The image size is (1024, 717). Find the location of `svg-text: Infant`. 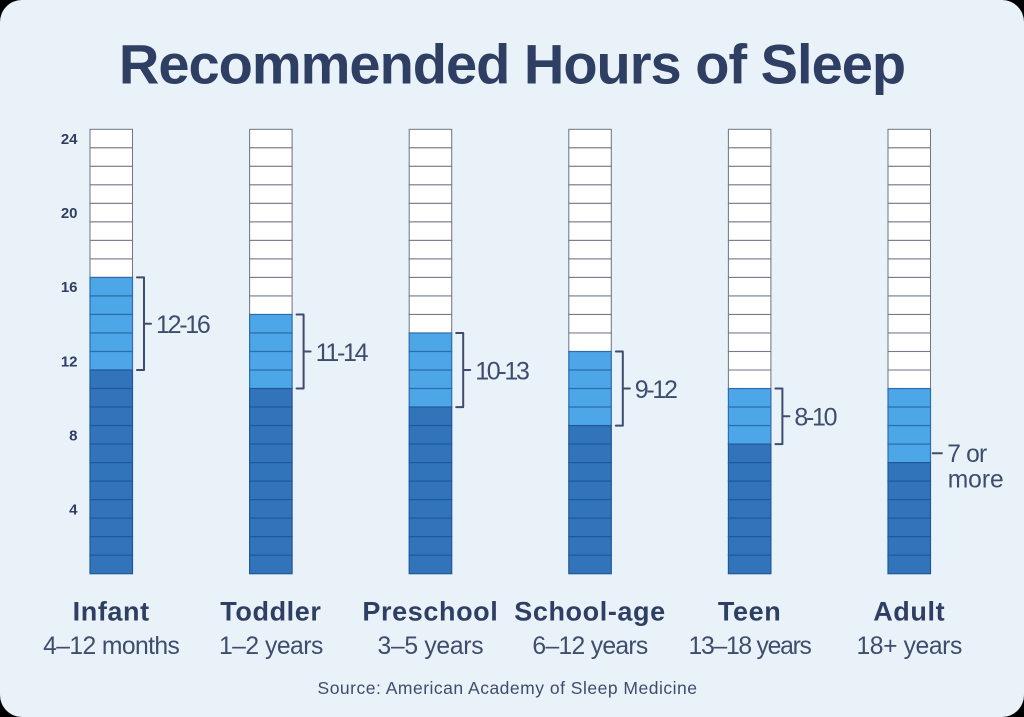

svg-text: Infant is located at coordinates (111, 612).